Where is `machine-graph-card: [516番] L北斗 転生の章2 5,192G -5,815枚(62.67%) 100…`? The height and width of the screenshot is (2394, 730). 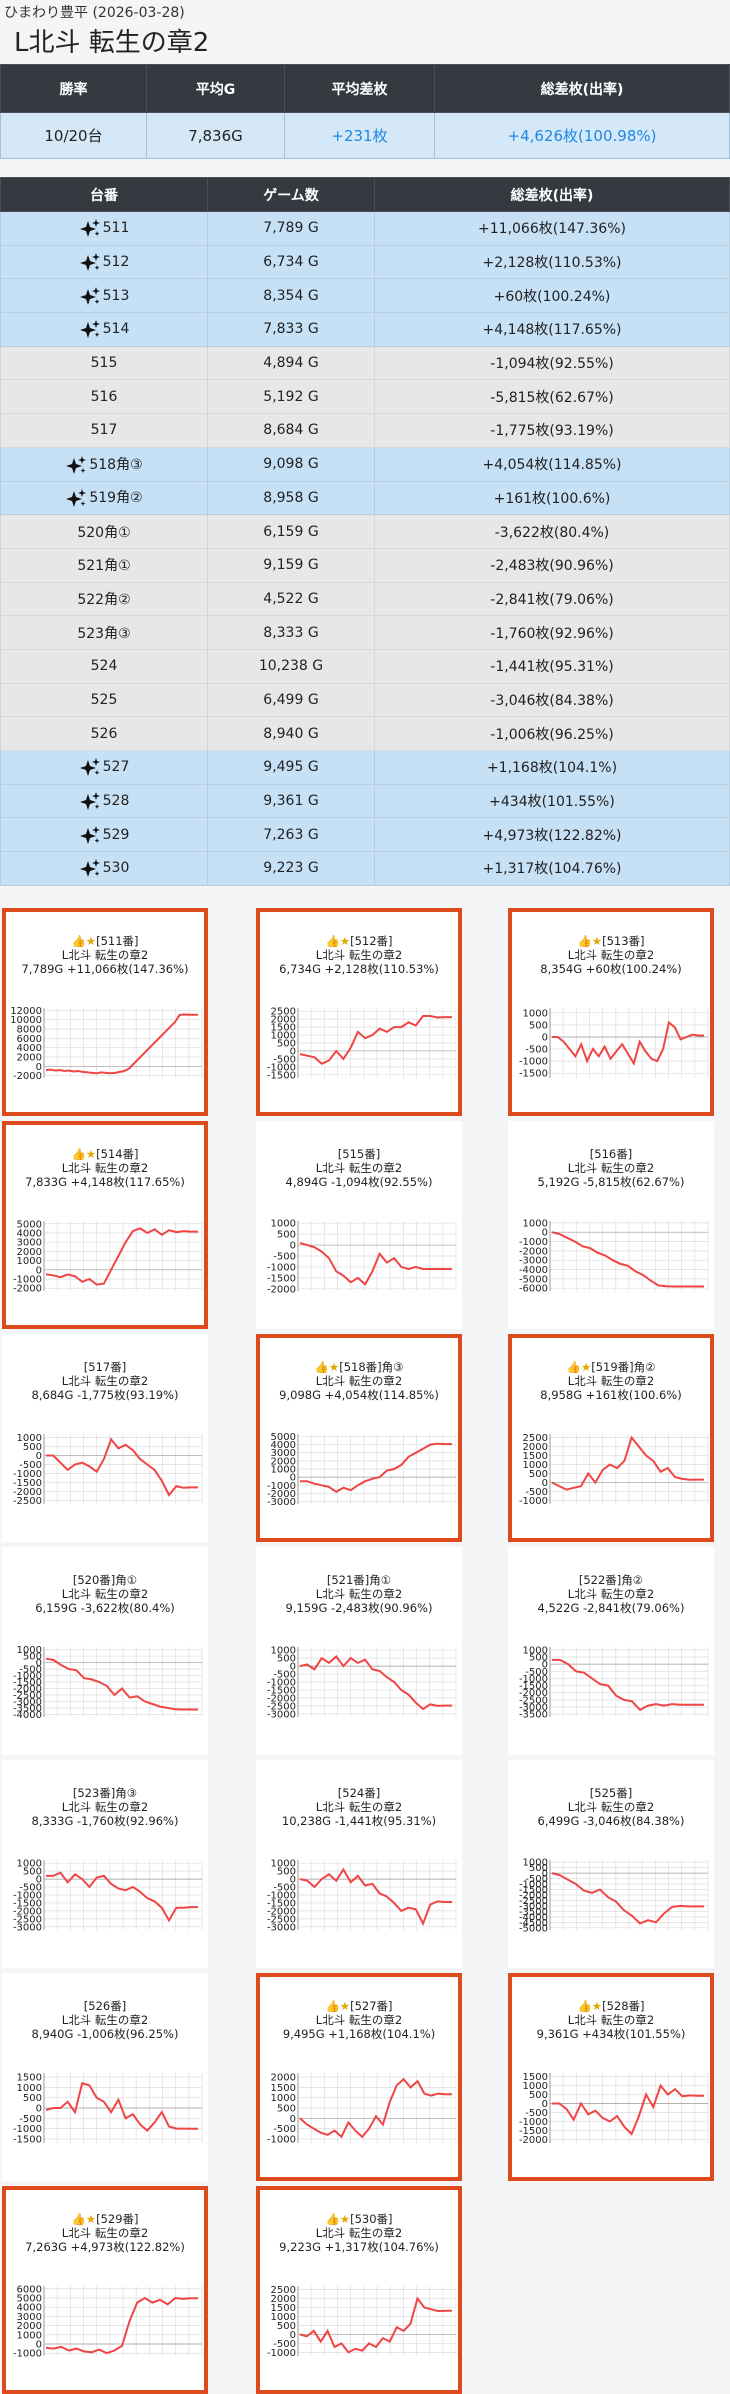 machine-graph-card: [516番] L北斗 転生の章2 5,192G -5,815枚(62.67%) 100… is located at coordinates (611, 1225).